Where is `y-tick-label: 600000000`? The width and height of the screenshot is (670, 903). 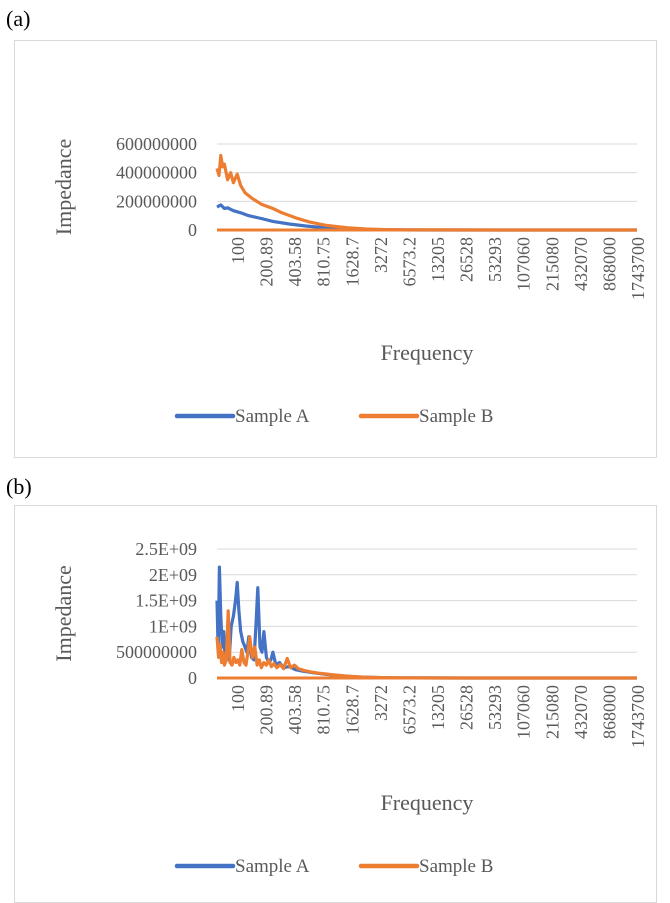 y-tick-label: 600000000 is located at coordinates (156, 144).